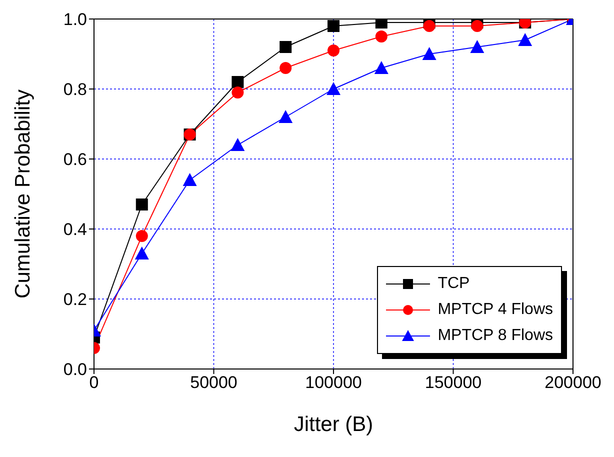 The height and width of the screenshot is (457, 614). What do you see at coordinates (573, 382) in the screenshot?
I see `x-tick-label: 200000` at bounding box center [573, 382].